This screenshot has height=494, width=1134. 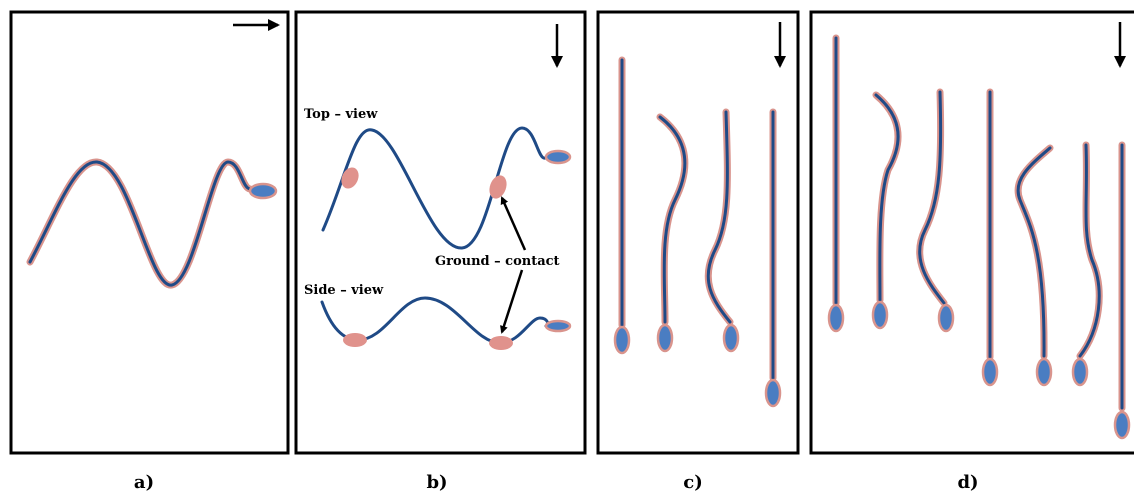 What do you see at coordinates (497, 261) in the screenshot?
I see `annotation: Ground – contact` at bounding box center [497, 261].